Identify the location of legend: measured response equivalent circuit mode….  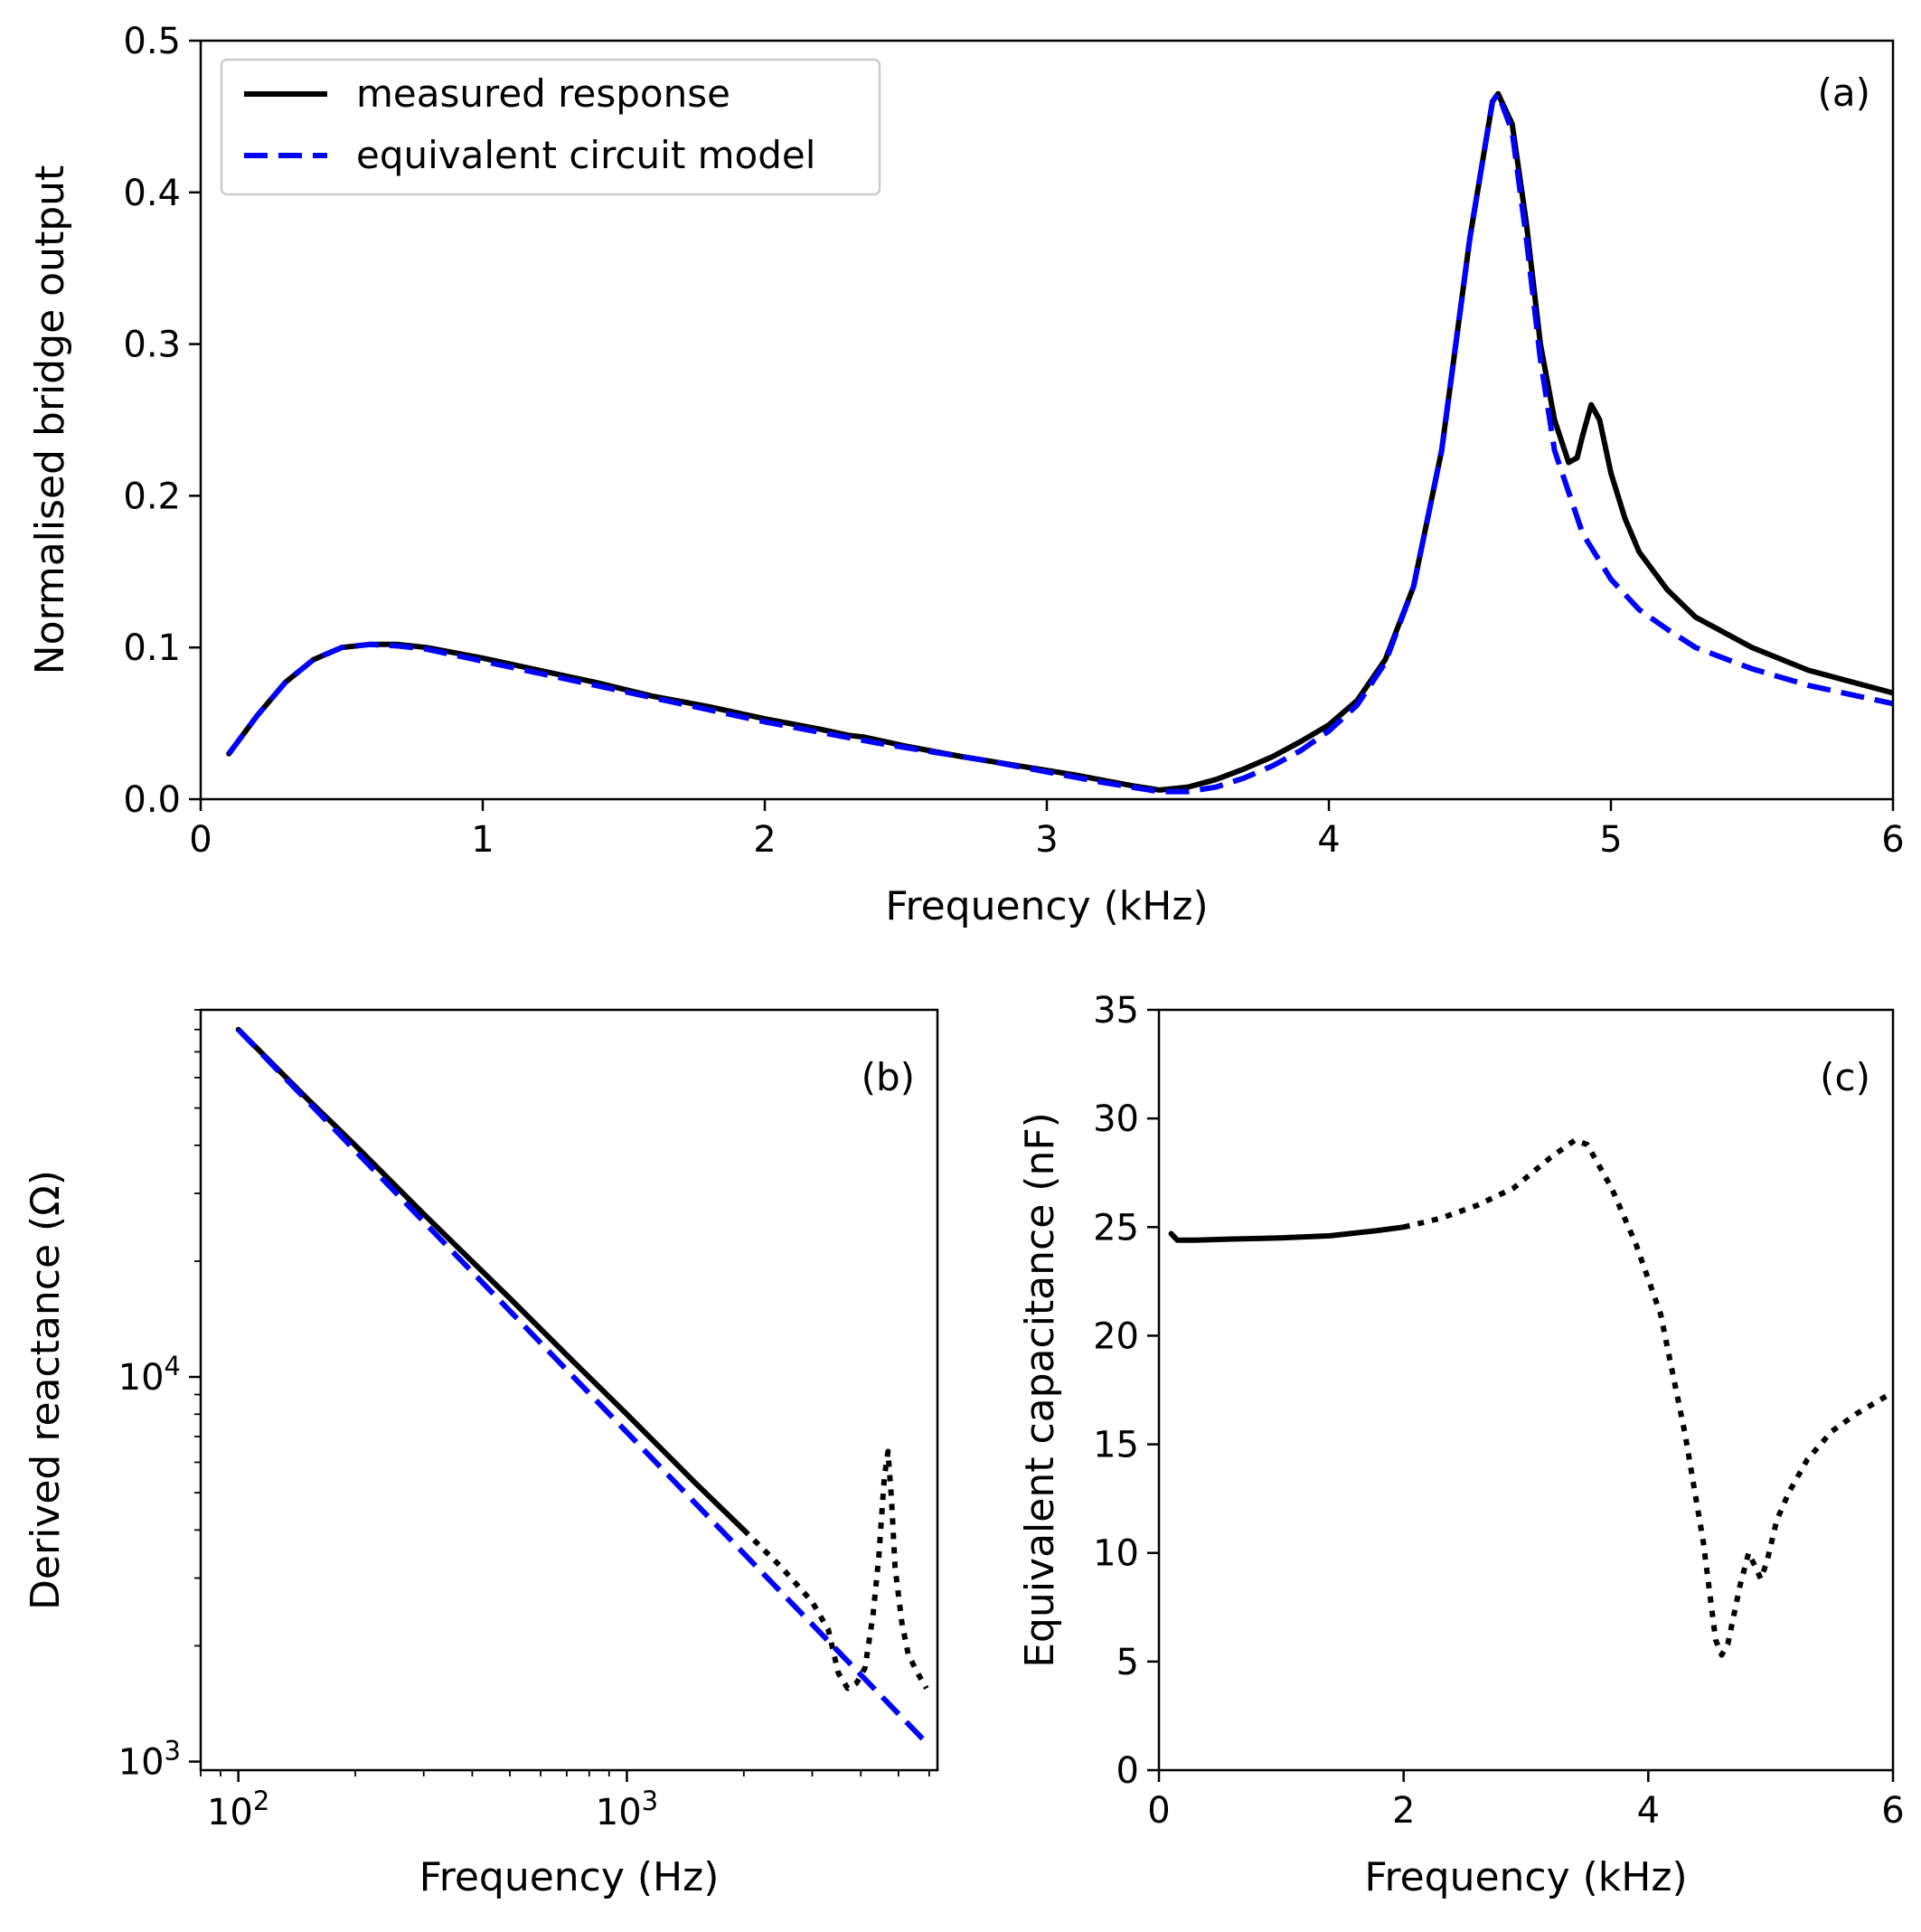
(550, 127).